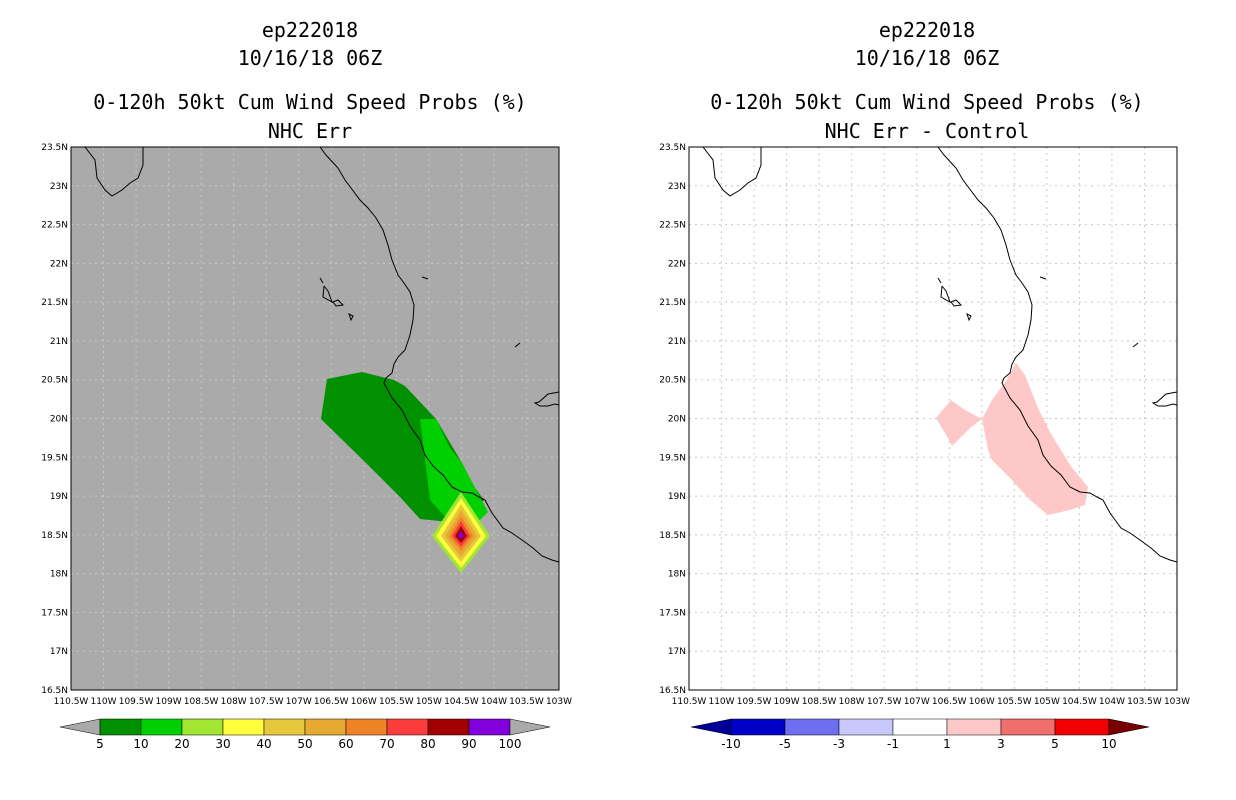  I want to click on colorbar-label: 40, so click(263, 744).